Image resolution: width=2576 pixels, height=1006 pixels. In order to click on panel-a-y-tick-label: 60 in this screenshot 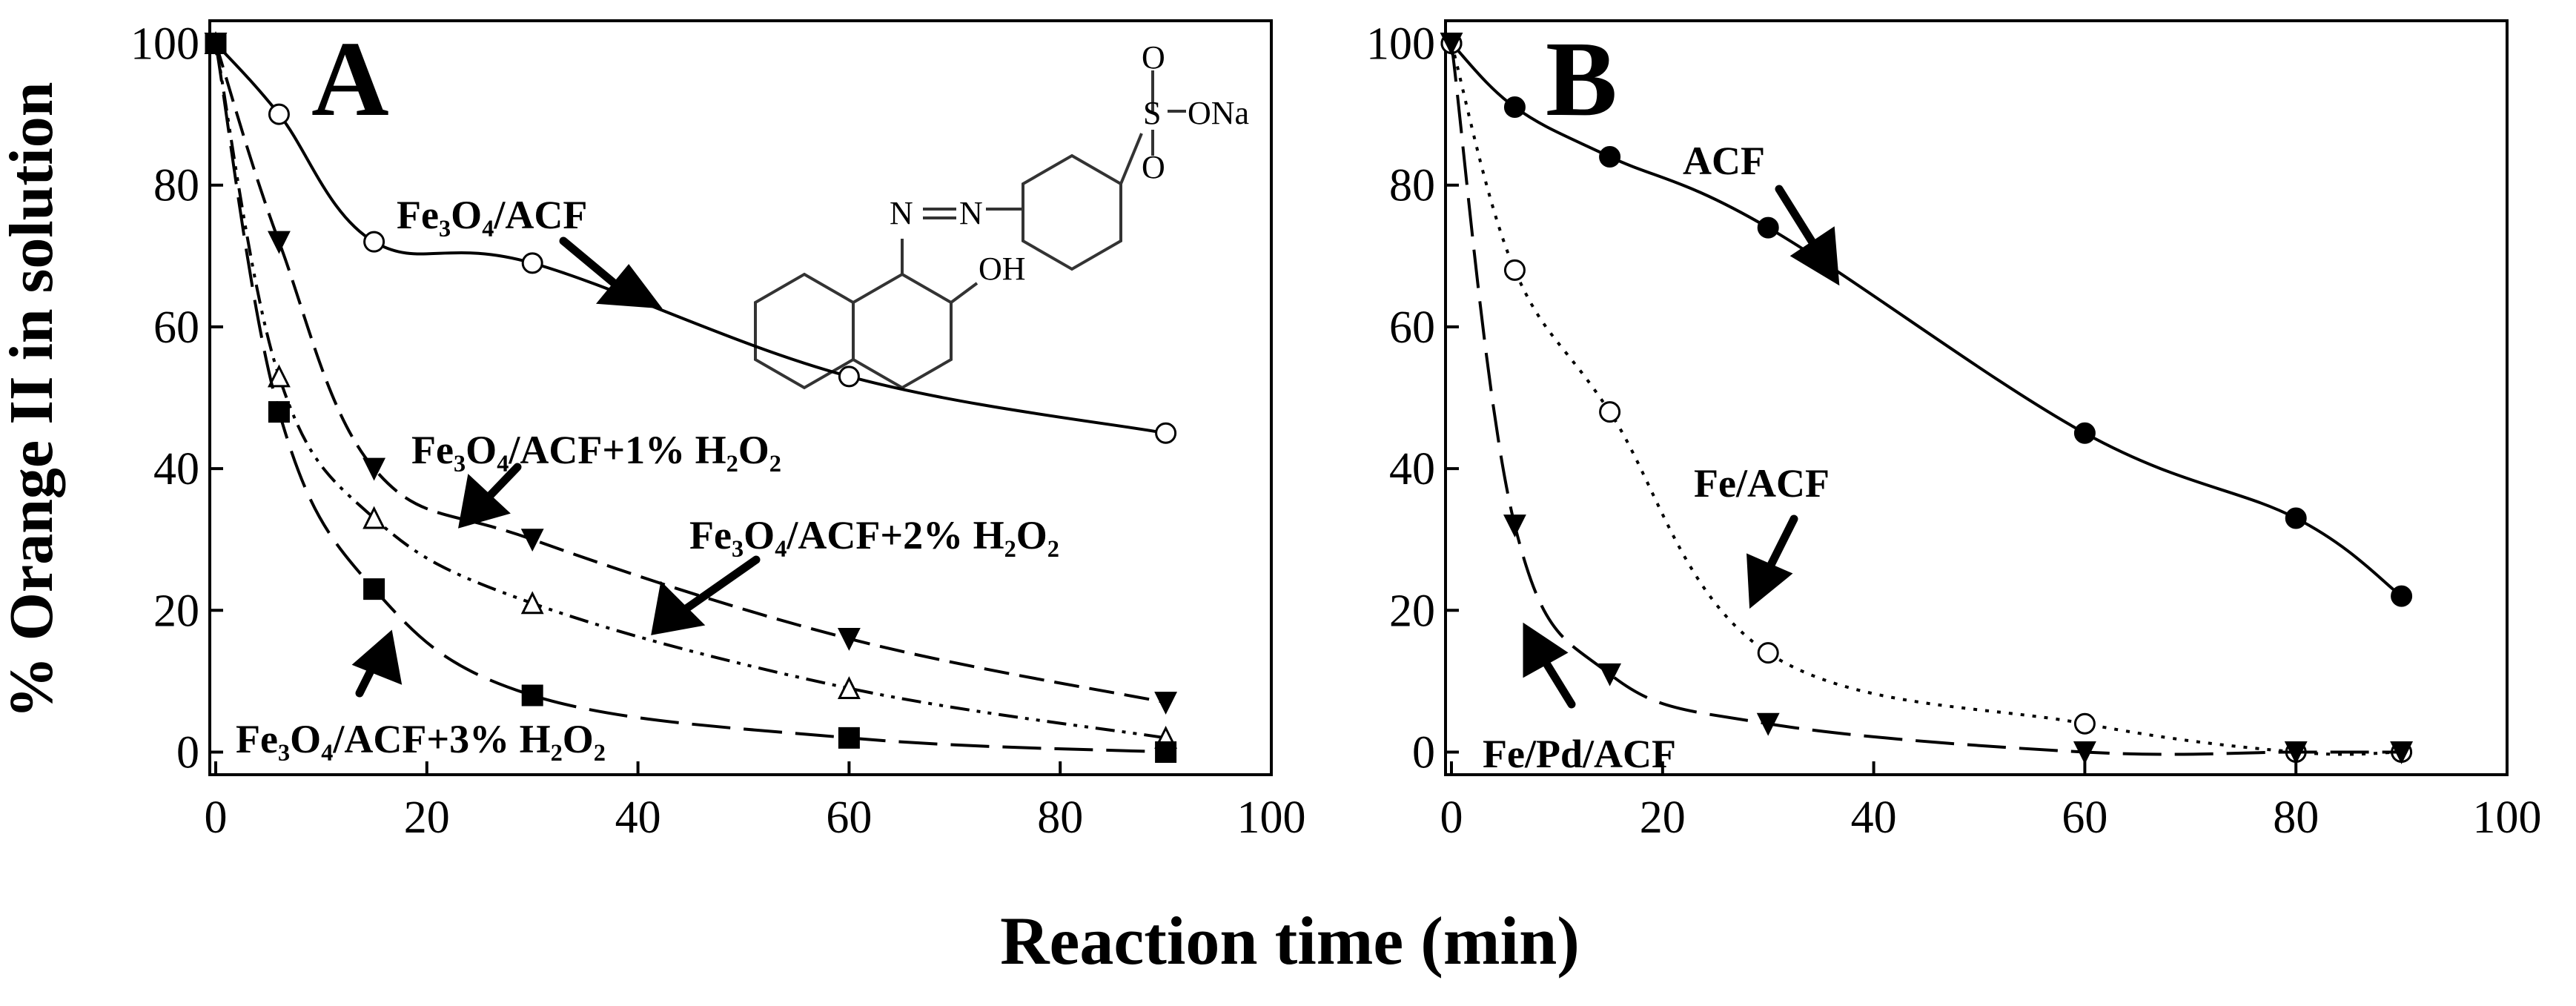, I will do `click(176, 328)`.